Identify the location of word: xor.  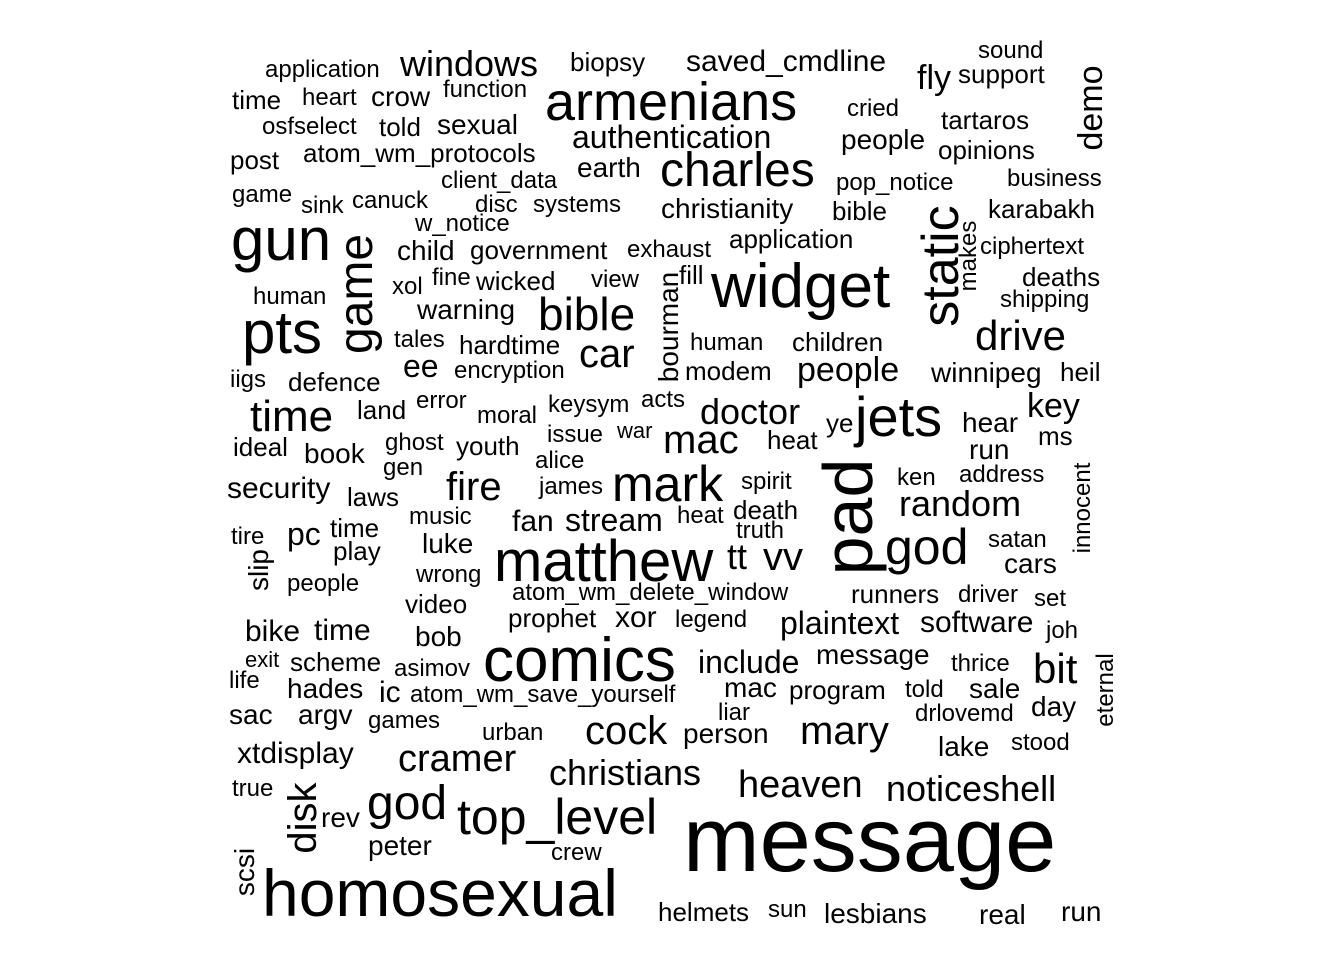
(636, 617).